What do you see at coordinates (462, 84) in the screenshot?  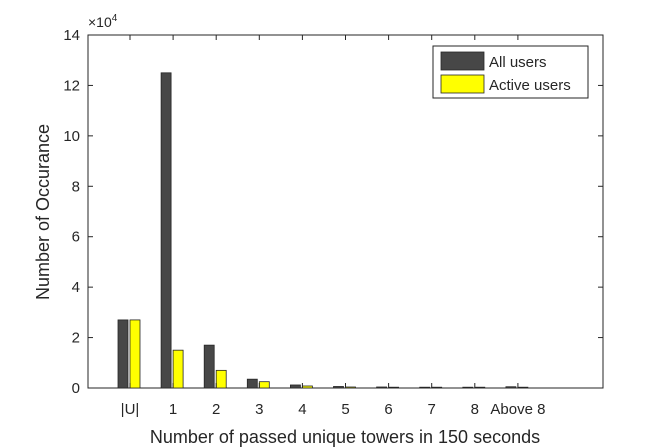 I see `legend-swatch-active-users` at bounding box center [462, 84].